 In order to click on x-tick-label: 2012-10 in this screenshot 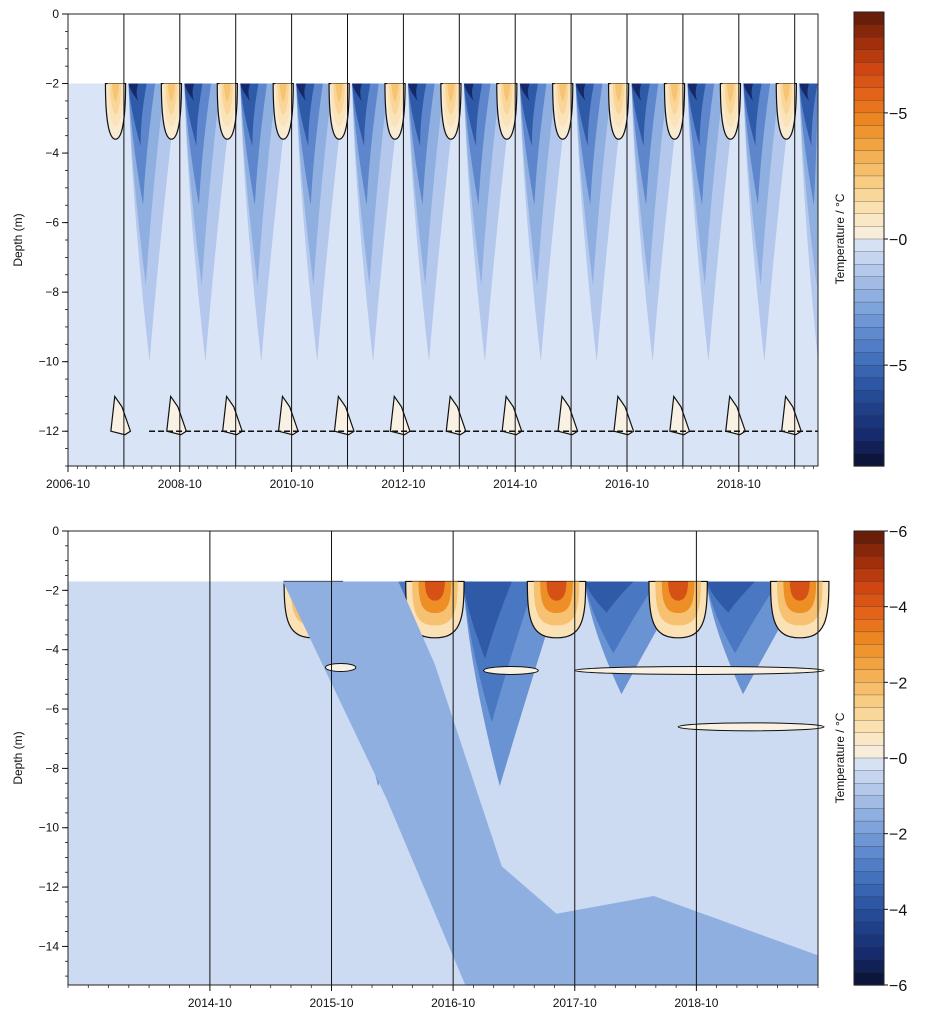, I will do `click(403, 484)`.